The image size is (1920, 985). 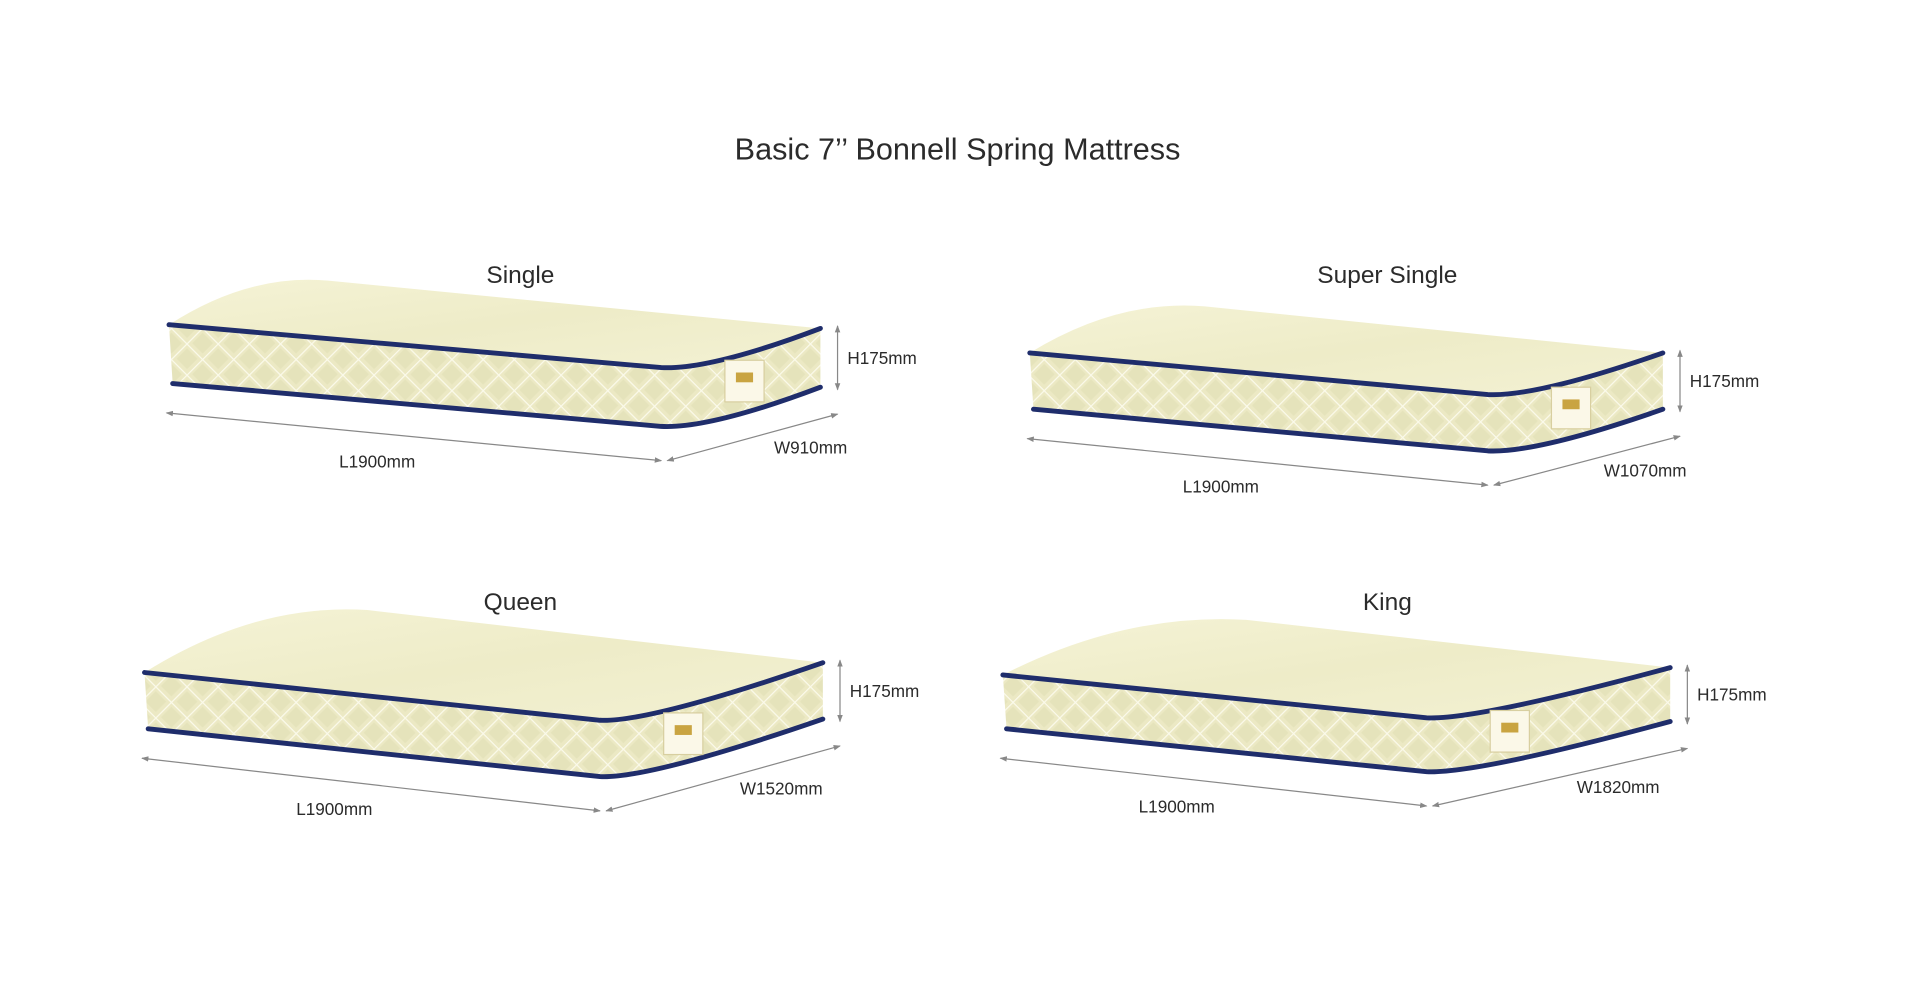 What do you see at coordinates (520, 602) in the screenshot?
I see `size-name: Queen` at bounding box center [520, 602].